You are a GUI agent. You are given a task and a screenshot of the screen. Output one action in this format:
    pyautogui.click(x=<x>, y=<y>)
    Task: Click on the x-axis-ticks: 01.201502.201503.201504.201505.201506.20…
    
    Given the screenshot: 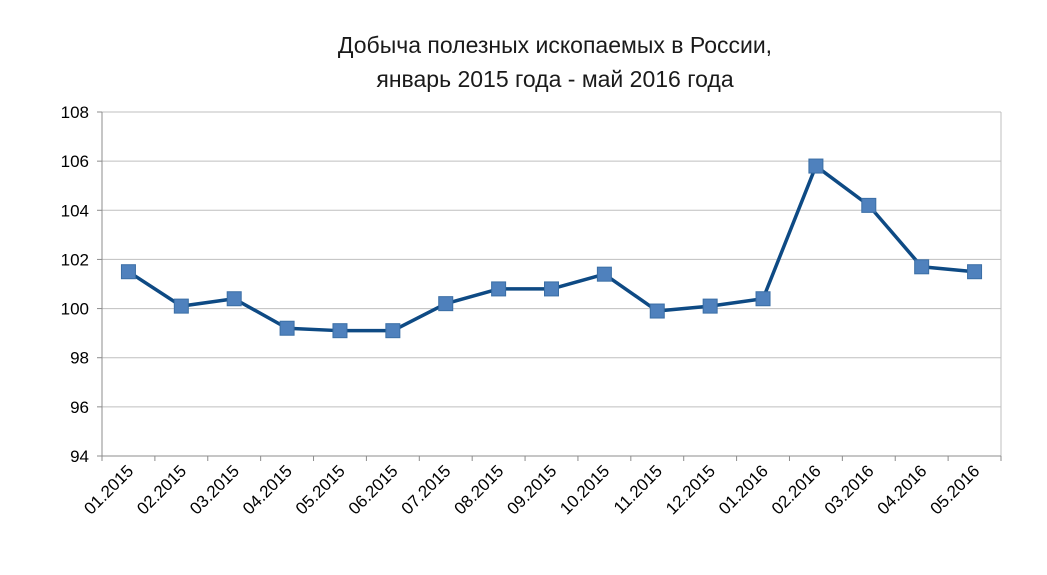 What is the action you would take?
    pyautogui.click(x=531, y=489)
    